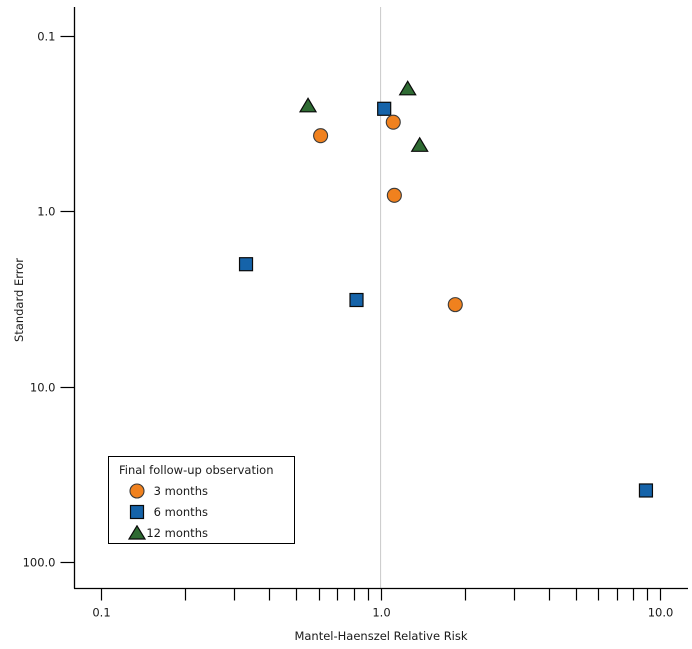  What do you see at coordinates (39, 563) in the screenshot?
I see `y-tick-label: 100.0` at bounding box center [39, 563].